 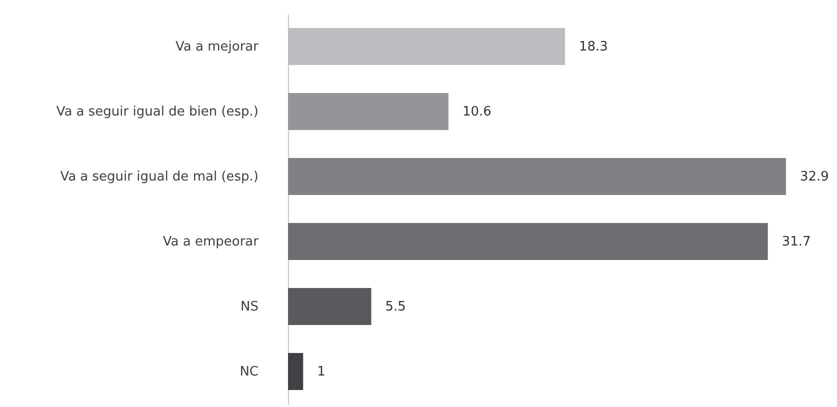 I want to click on data-label: 32.9, so click(x=814, y=177).